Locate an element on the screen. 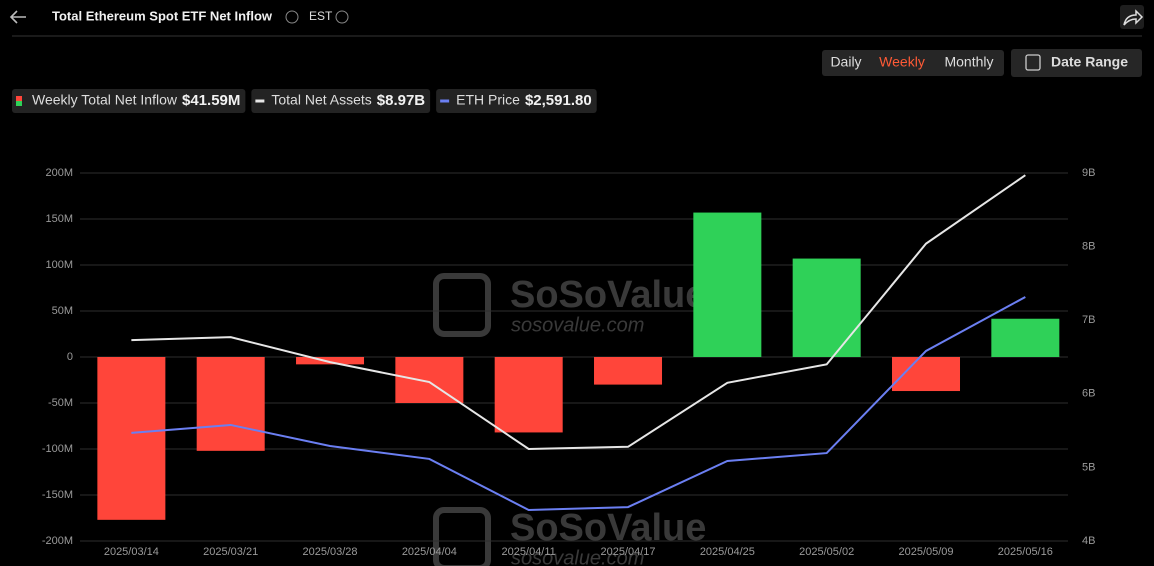 The image size is (1154, 566). y-tick-label: -50M is located at coordinates (60, 403).